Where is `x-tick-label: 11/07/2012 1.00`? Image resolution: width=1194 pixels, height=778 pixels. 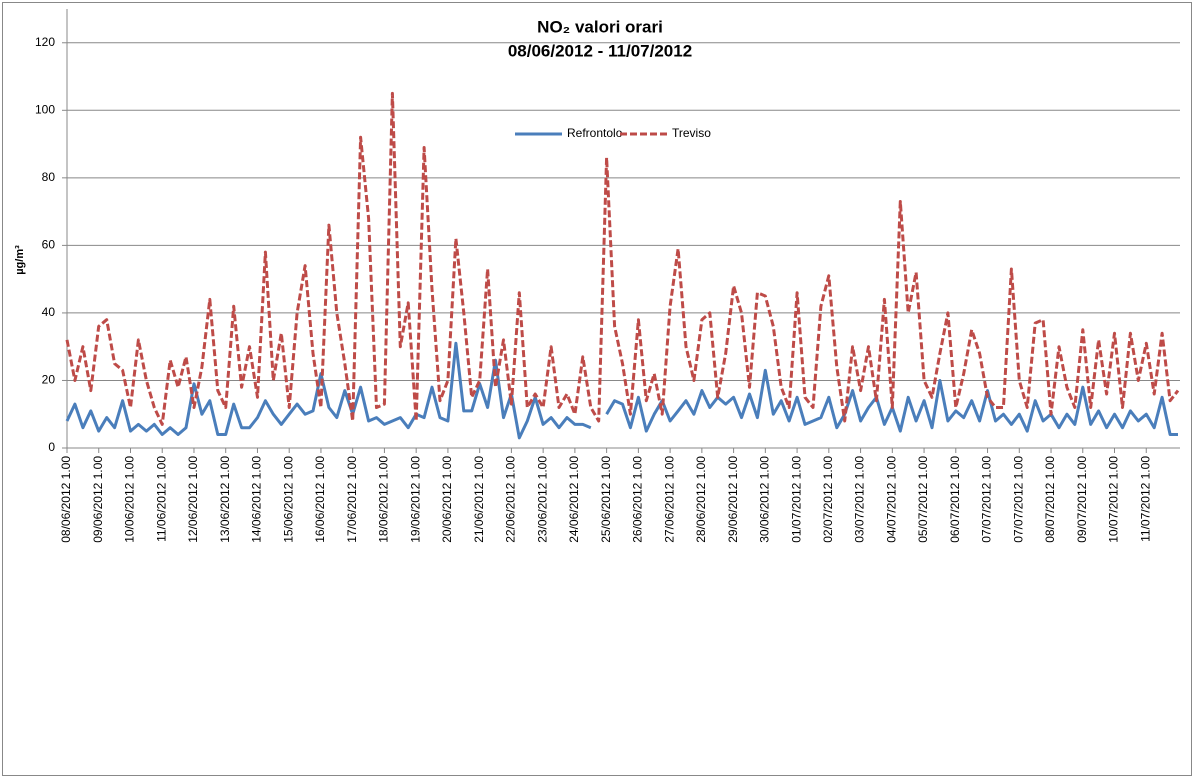
x-tick-label: 11/07/2012 1.00 is located at coordinates (1145, 499).